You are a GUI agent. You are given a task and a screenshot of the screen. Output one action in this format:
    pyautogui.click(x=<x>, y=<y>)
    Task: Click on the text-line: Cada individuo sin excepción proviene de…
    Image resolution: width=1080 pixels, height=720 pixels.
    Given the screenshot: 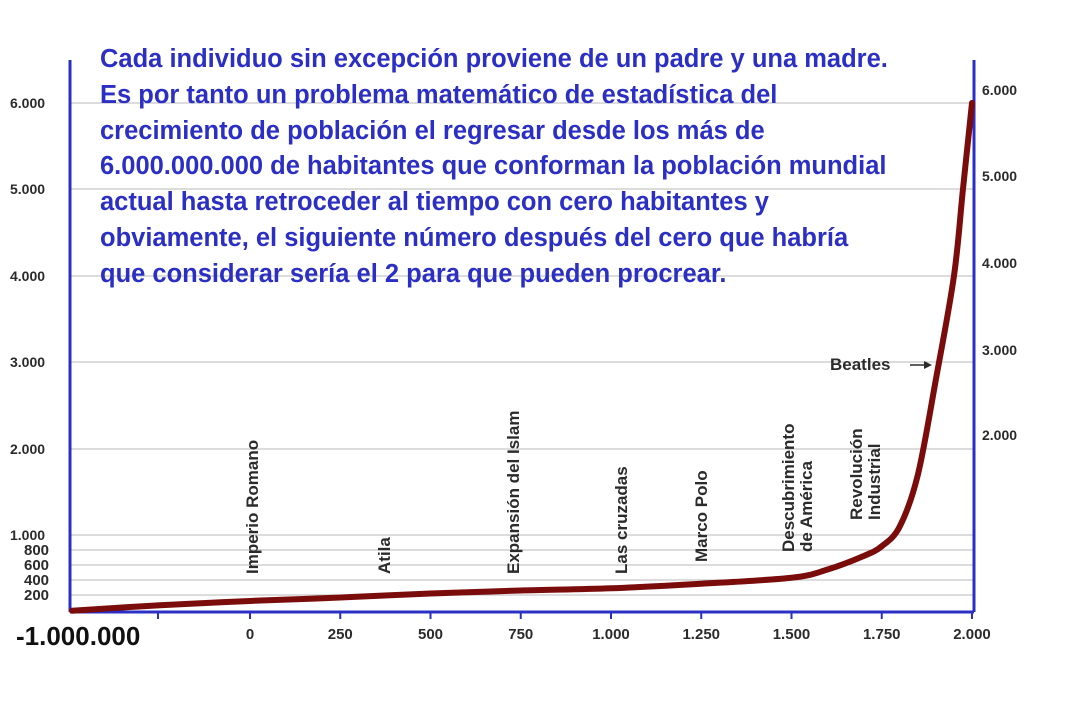 What is the action you would take?
    pyautogui.click(x=494, y=59)
    